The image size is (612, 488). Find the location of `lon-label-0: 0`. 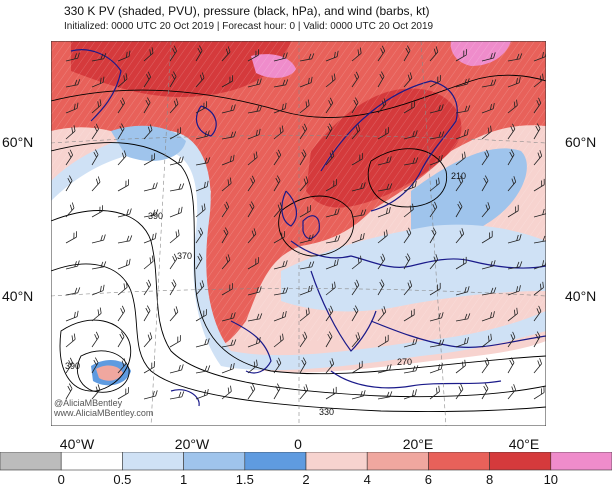

lon-label-0: 0 is located at coordinates (298, 444).